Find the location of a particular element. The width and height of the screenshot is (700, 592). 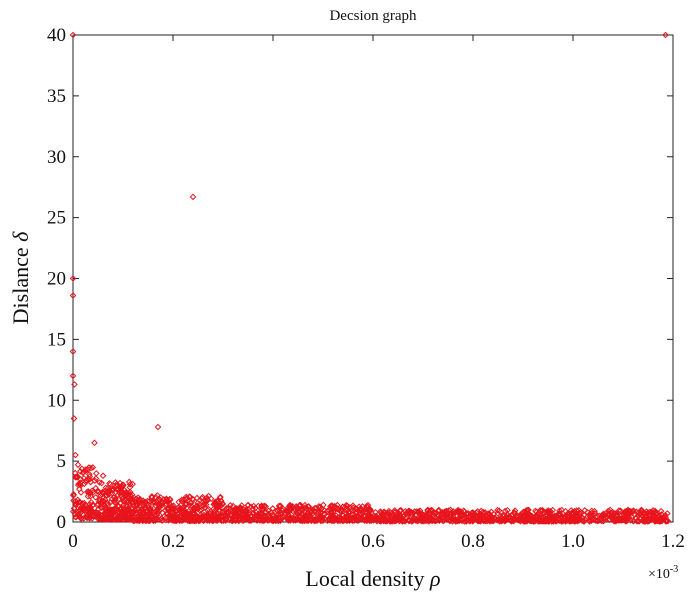

y-axis-label-symbol: δ is located at coordinates (20, 236).